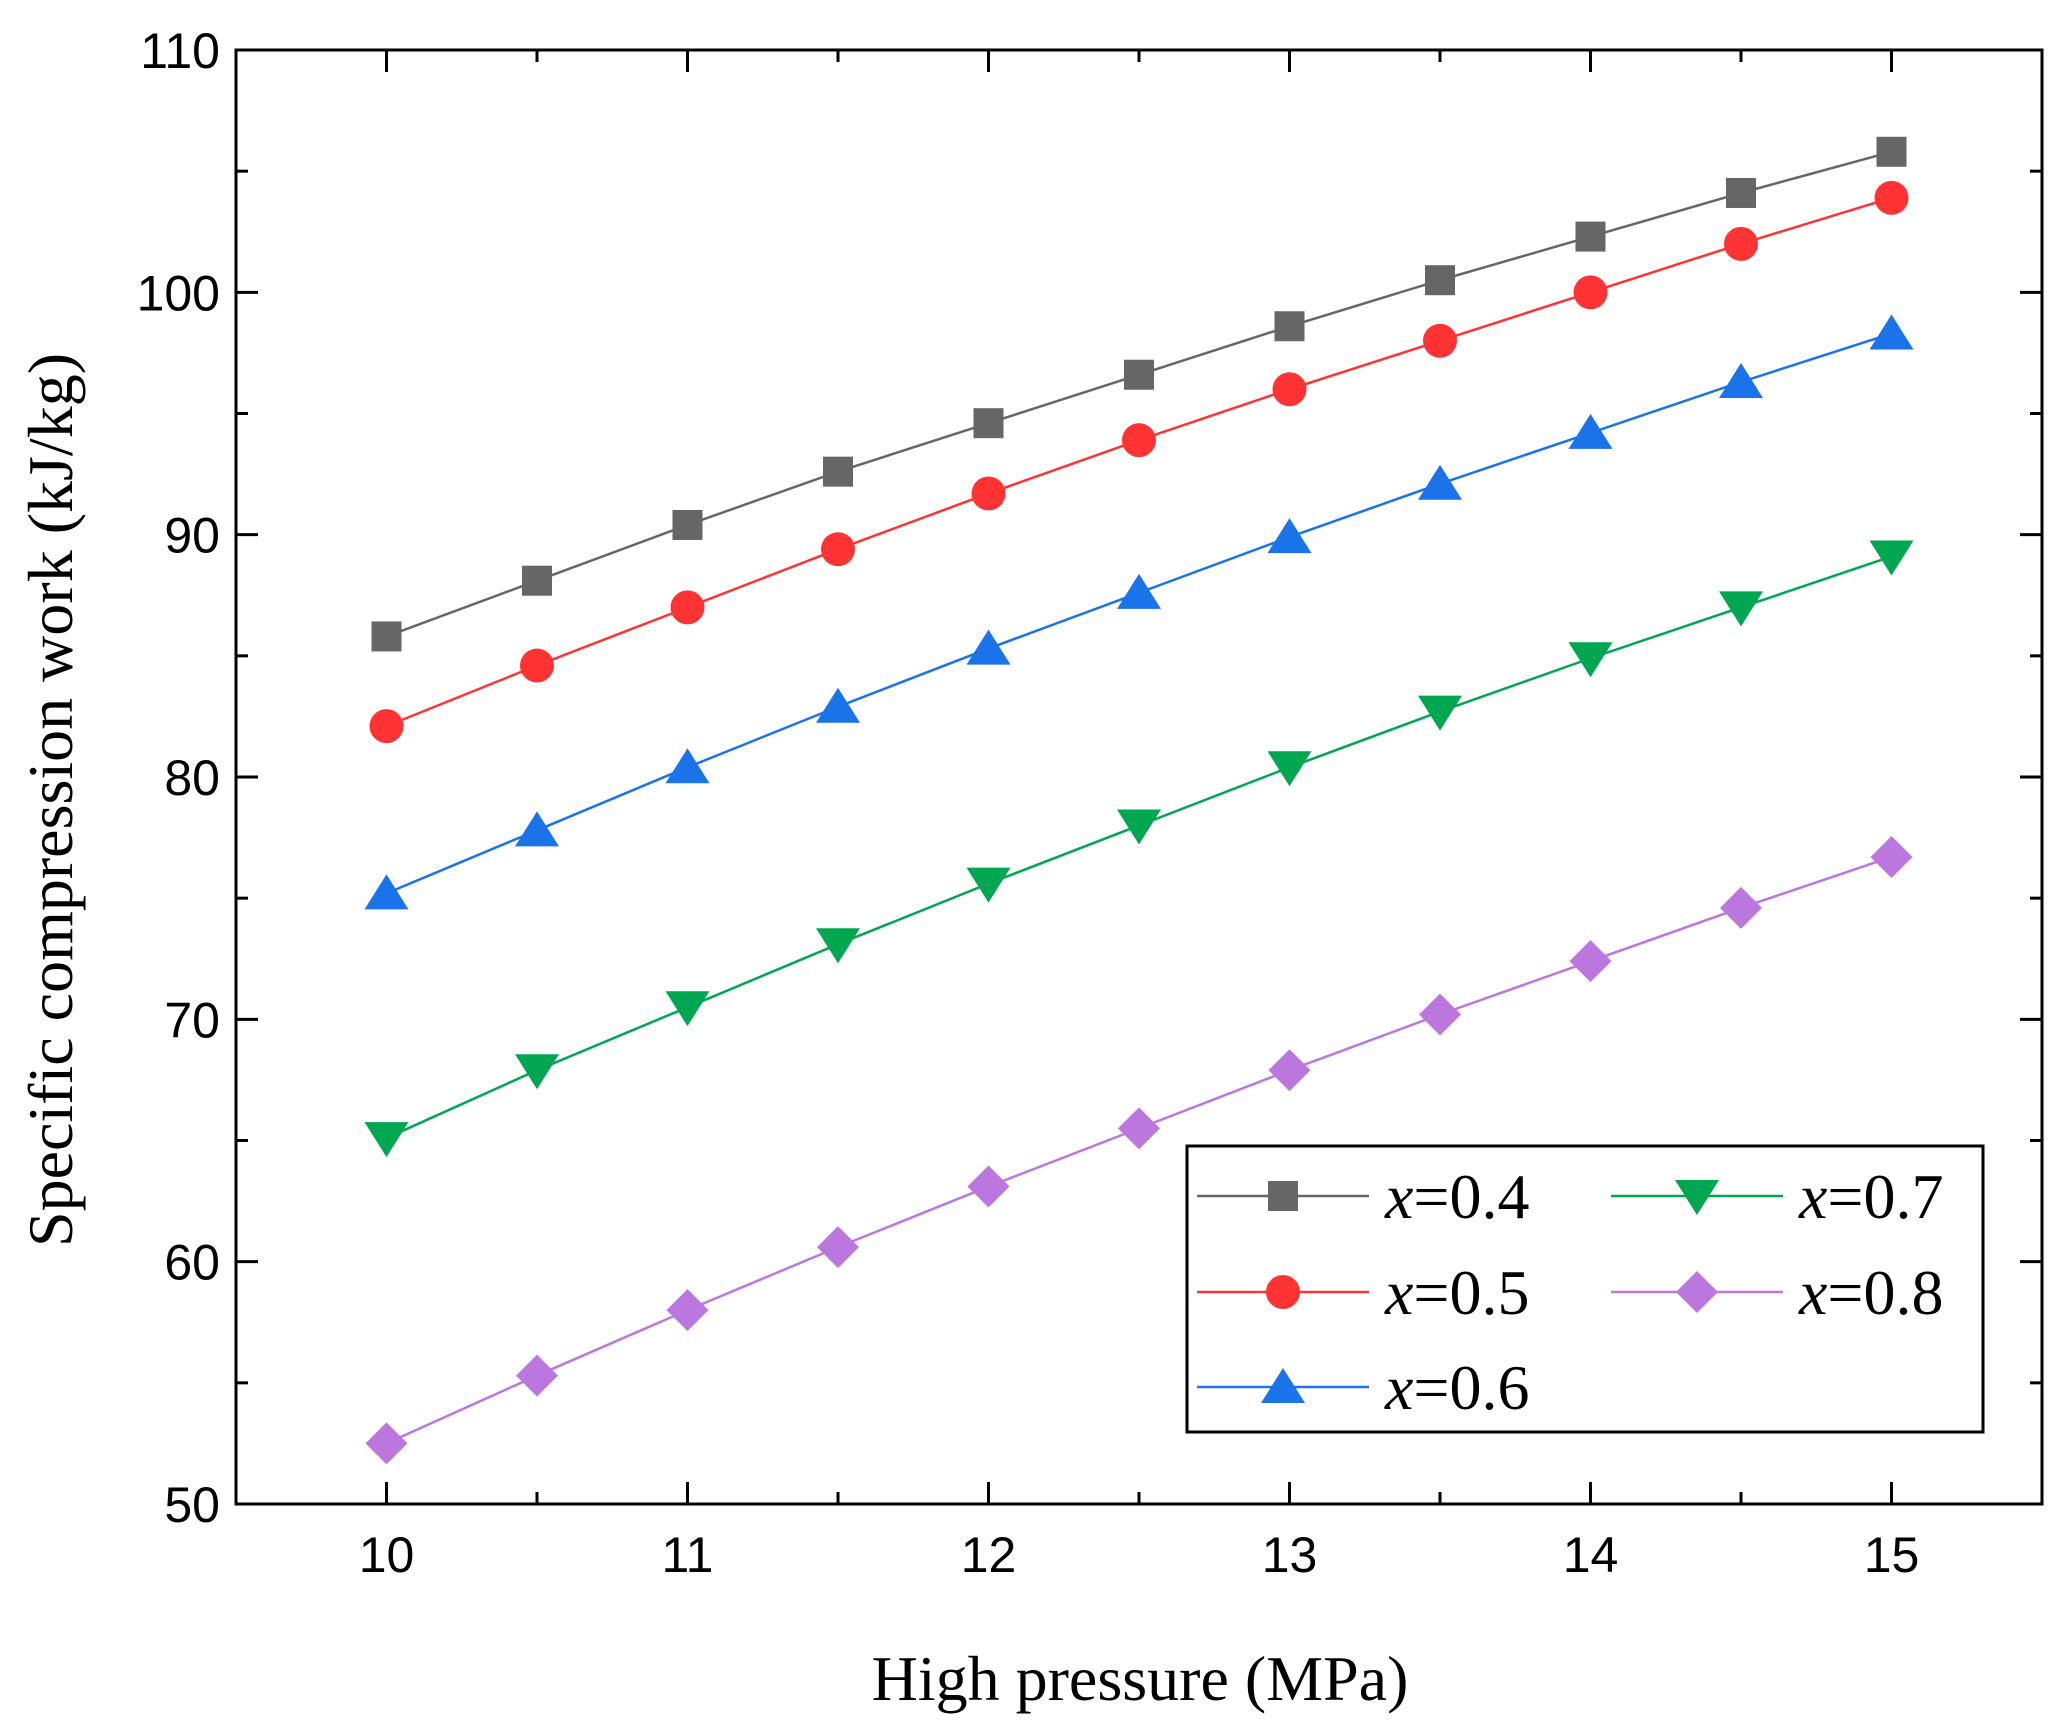 The height and width of the screenshot is (1724, 2065). Describe the element at coordinates (192, 1020) in the screenshot. I see `y-tick-label: 70` at that location.